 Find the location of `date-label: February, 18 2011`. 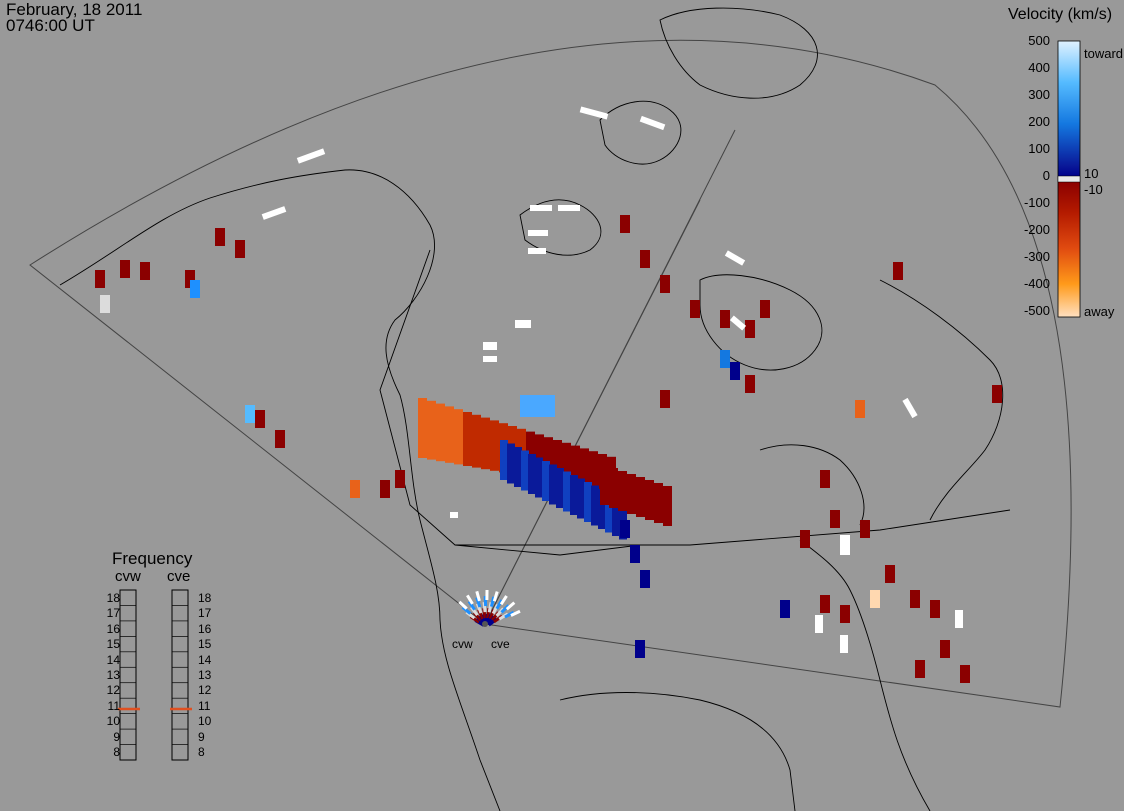

date-label: February, 18 2011 is located at coordinates (74, 9).